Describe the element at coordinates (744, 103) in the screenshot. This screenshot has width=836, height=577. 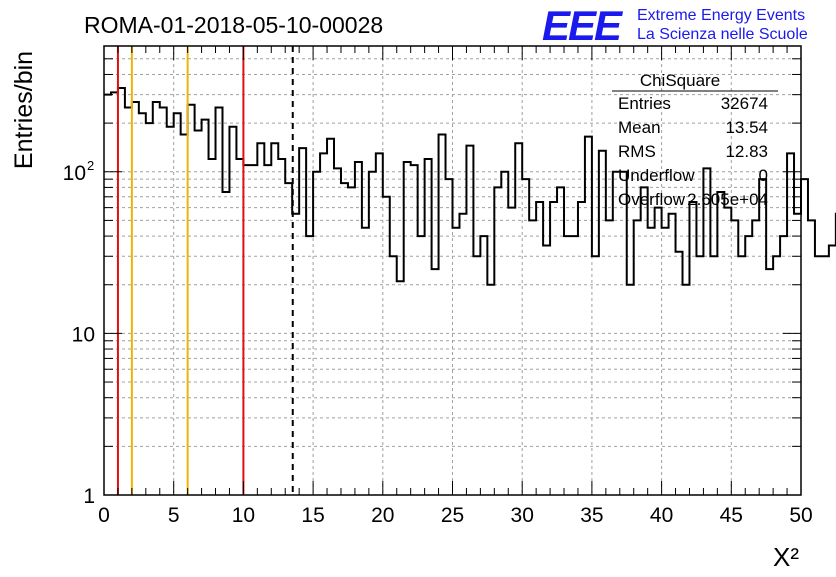
I see `stats-row-value: 32674` at that location.